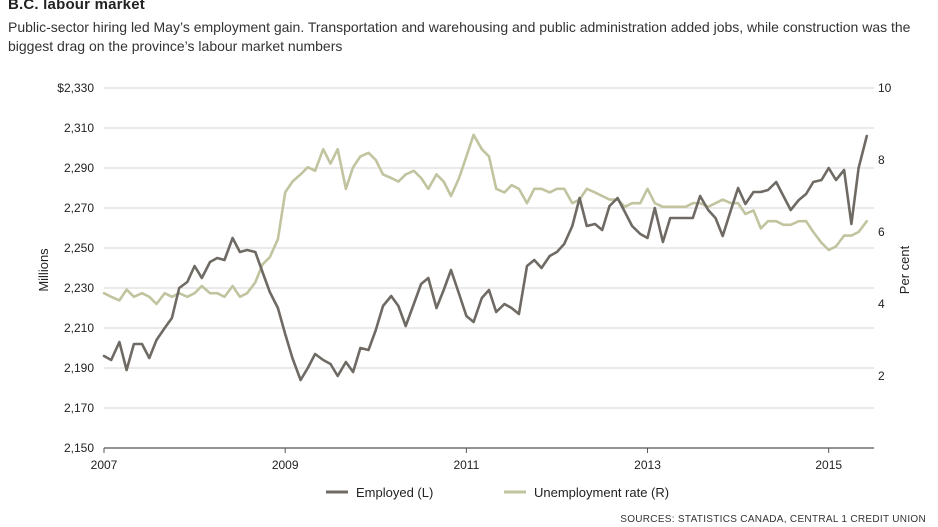 The height and width of the screenshot is (527, 938). Describe the element at coordinates (881, 376) in the screenshot. I see `right-tick-label: 2` at that location.